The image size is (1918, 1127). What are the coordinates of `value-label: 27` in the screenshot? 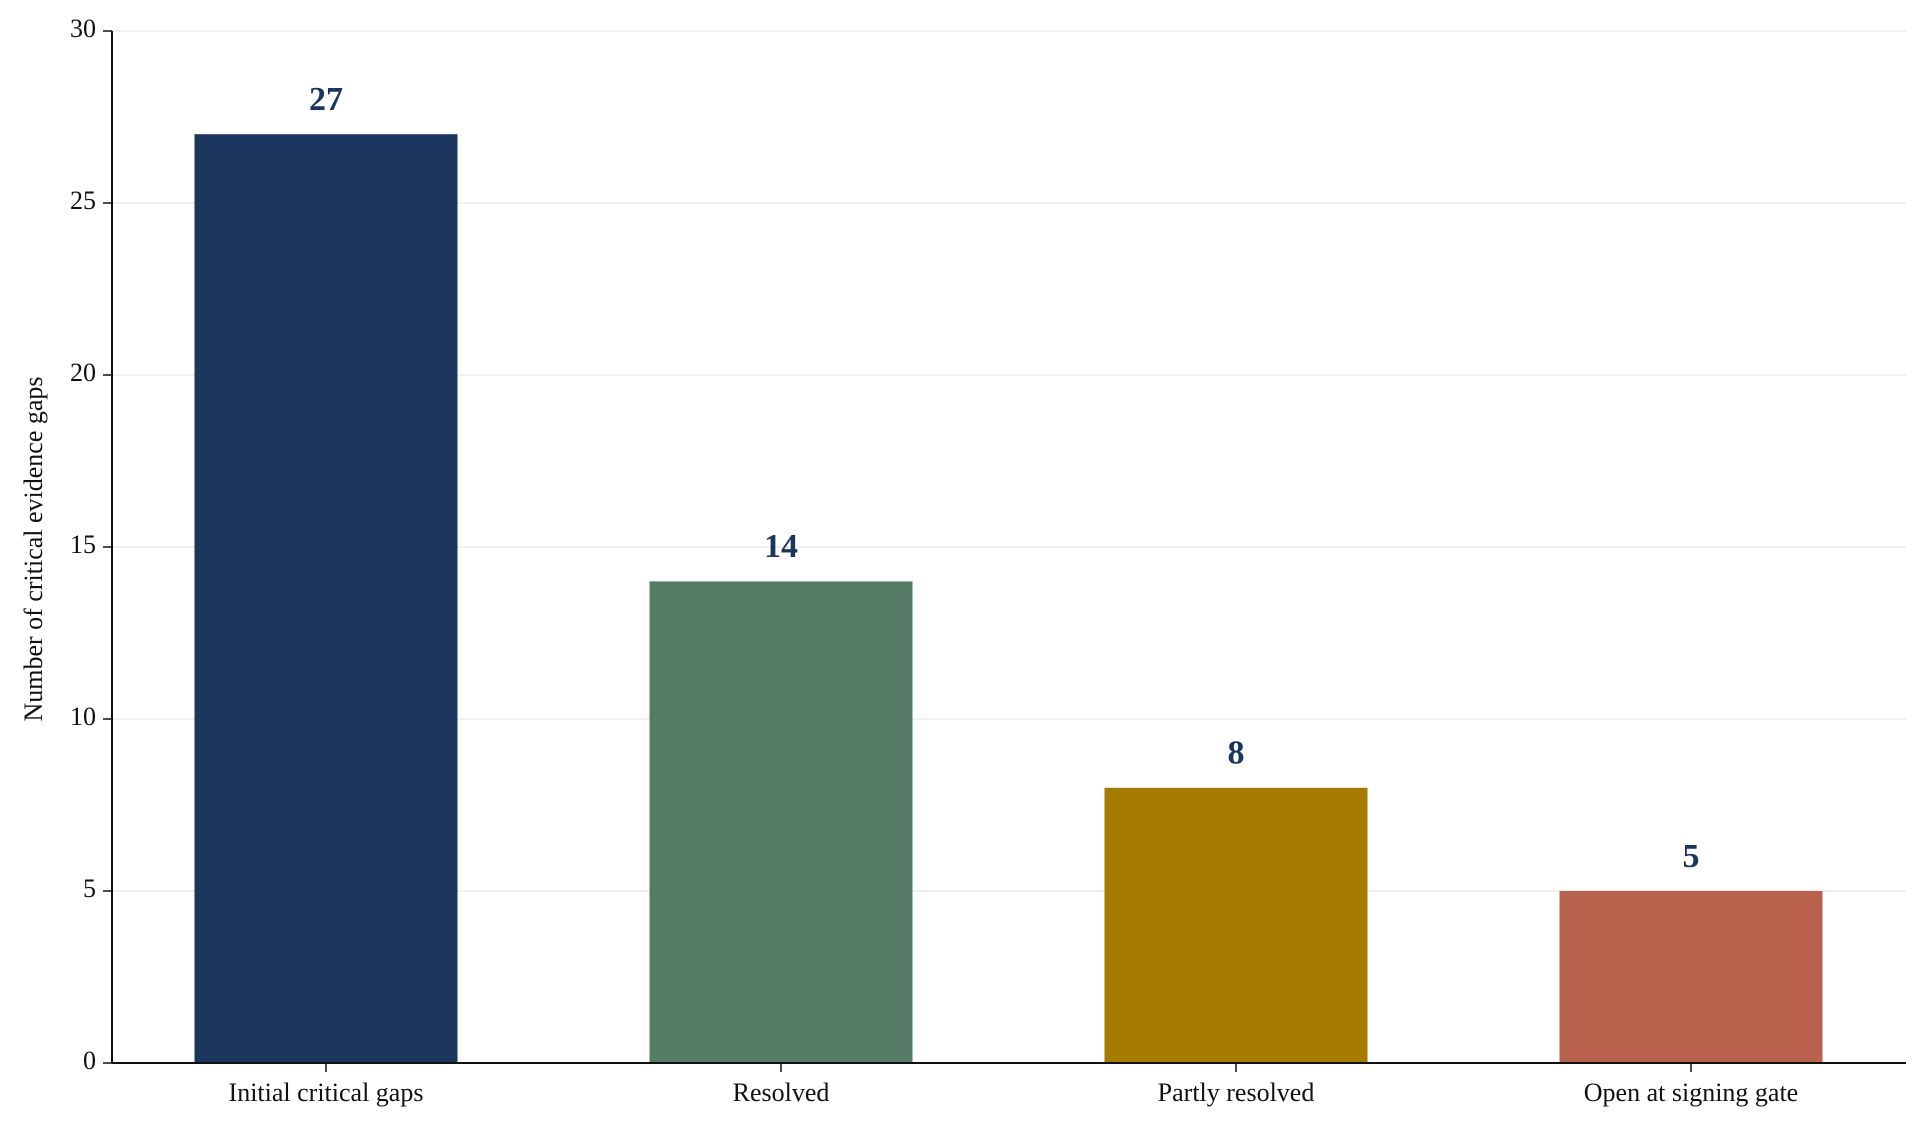 It's located at (326, 99).